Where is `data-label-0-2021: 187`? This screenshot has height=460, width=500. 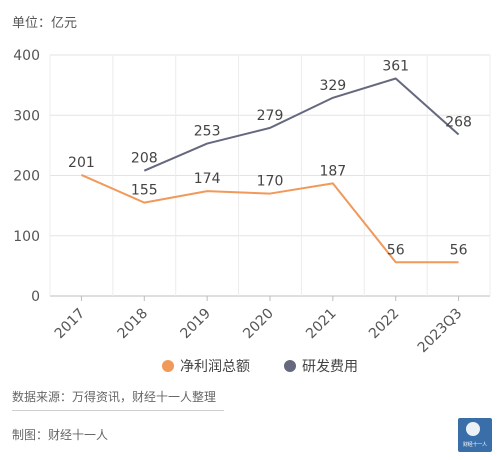
data-label-0-2021: 187 is located at coordinates (332, 171).